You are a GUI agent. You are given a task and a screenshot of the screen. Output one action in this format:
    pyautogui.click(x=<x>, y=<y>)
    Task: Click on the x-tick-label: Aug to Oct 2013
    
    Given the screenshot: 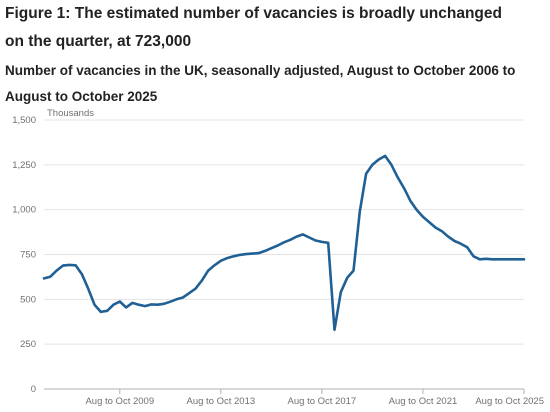 What is the action you would take?
    pyautogui.click(x=221, y=401)
    